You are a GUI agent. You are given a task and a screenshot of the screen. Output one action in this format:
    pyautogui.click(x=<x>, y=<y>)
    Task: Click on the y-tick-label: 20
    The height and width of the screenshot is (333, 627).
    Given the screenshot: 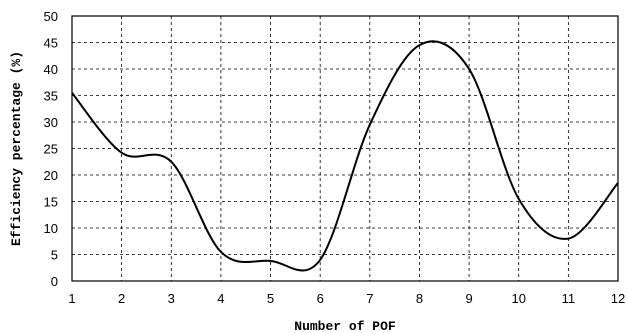 What is the action you would take?
    pyautogui.click(x=51, y=175)
    